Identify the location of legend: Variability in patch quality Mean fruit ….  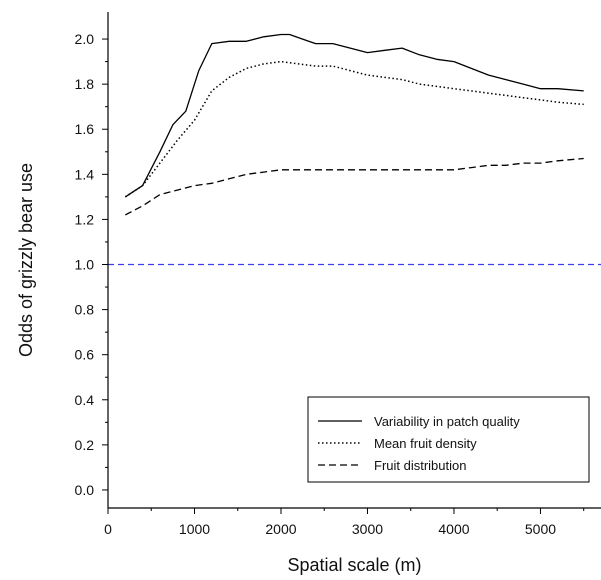
(448, 439).